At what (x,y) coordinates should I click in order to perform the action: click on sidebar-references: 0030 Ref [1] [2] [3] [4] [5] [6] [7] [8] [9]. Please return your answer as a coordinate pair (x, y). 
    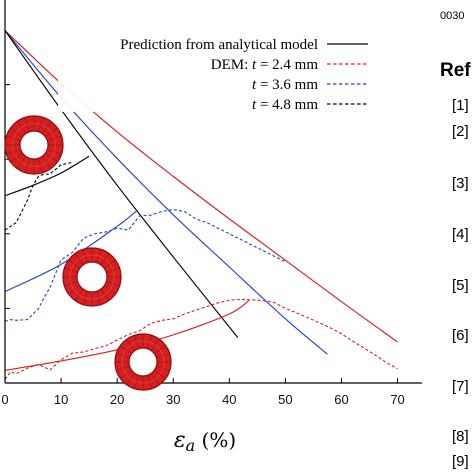
    Looking at the image, I should click on (455, 240).